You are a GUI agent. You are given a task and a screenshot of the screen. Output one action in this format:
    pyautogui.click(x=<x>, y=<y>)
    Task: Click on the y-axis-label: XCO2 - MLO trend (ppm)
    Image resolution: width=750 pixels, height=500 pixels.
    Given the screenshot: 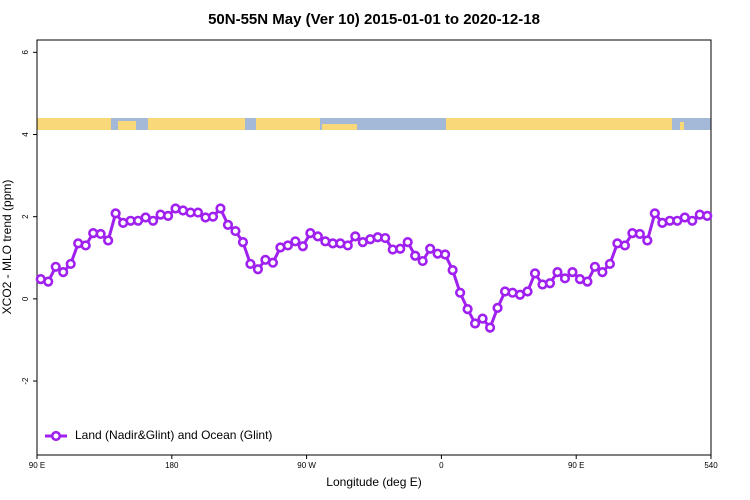 What is the action you would take?
    pyautogui.click(x=7, y=247)
    